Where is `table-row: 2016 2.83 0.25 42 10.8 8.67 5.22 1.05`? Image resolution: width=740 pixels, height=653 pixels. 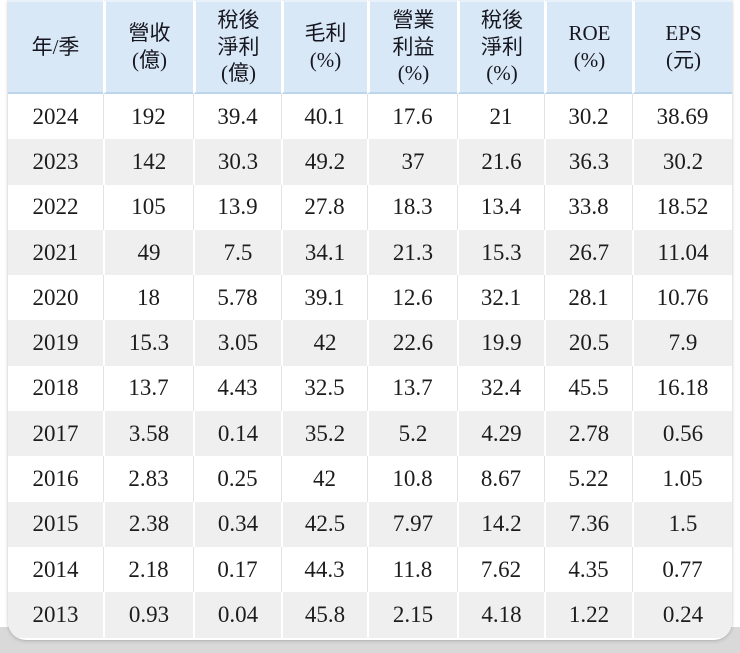 table-row: 2016 2.83 0.25 42 10.8 8.67 5.22 1.05 is located at coordinates (370, 479).